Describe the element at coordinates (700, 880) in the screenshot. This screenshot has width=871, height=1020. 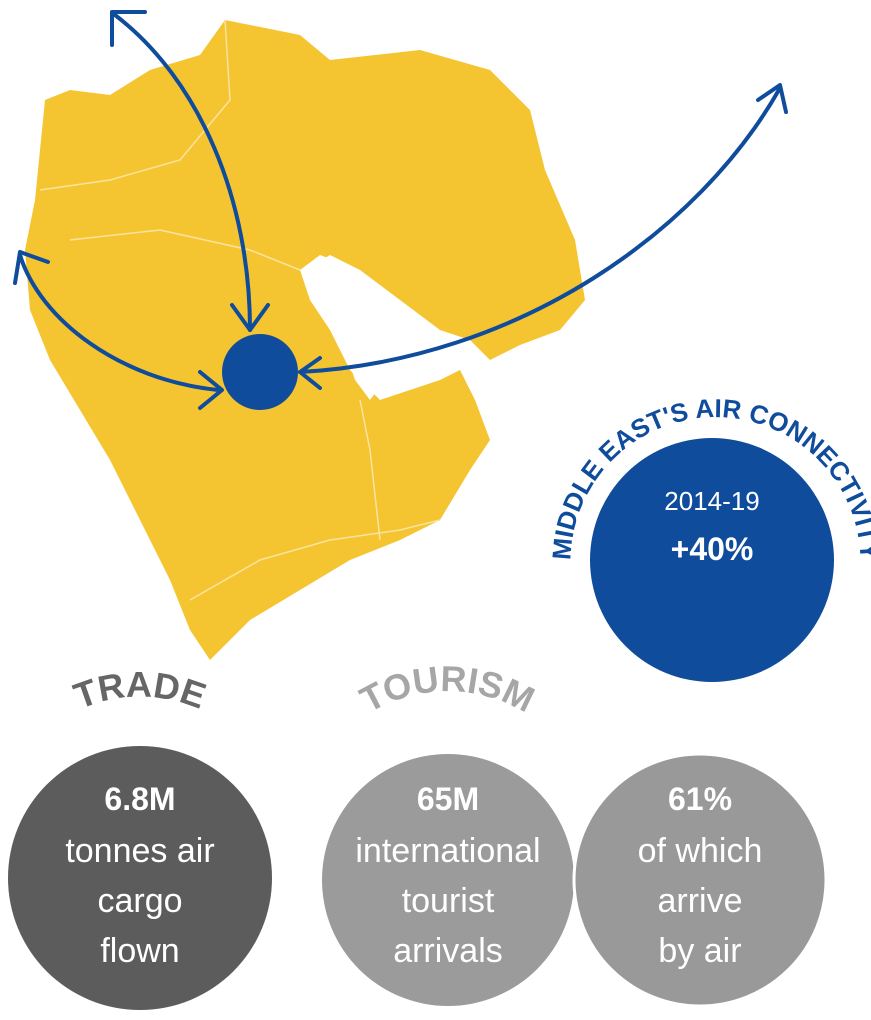
I see `by-air-circle` at that location.